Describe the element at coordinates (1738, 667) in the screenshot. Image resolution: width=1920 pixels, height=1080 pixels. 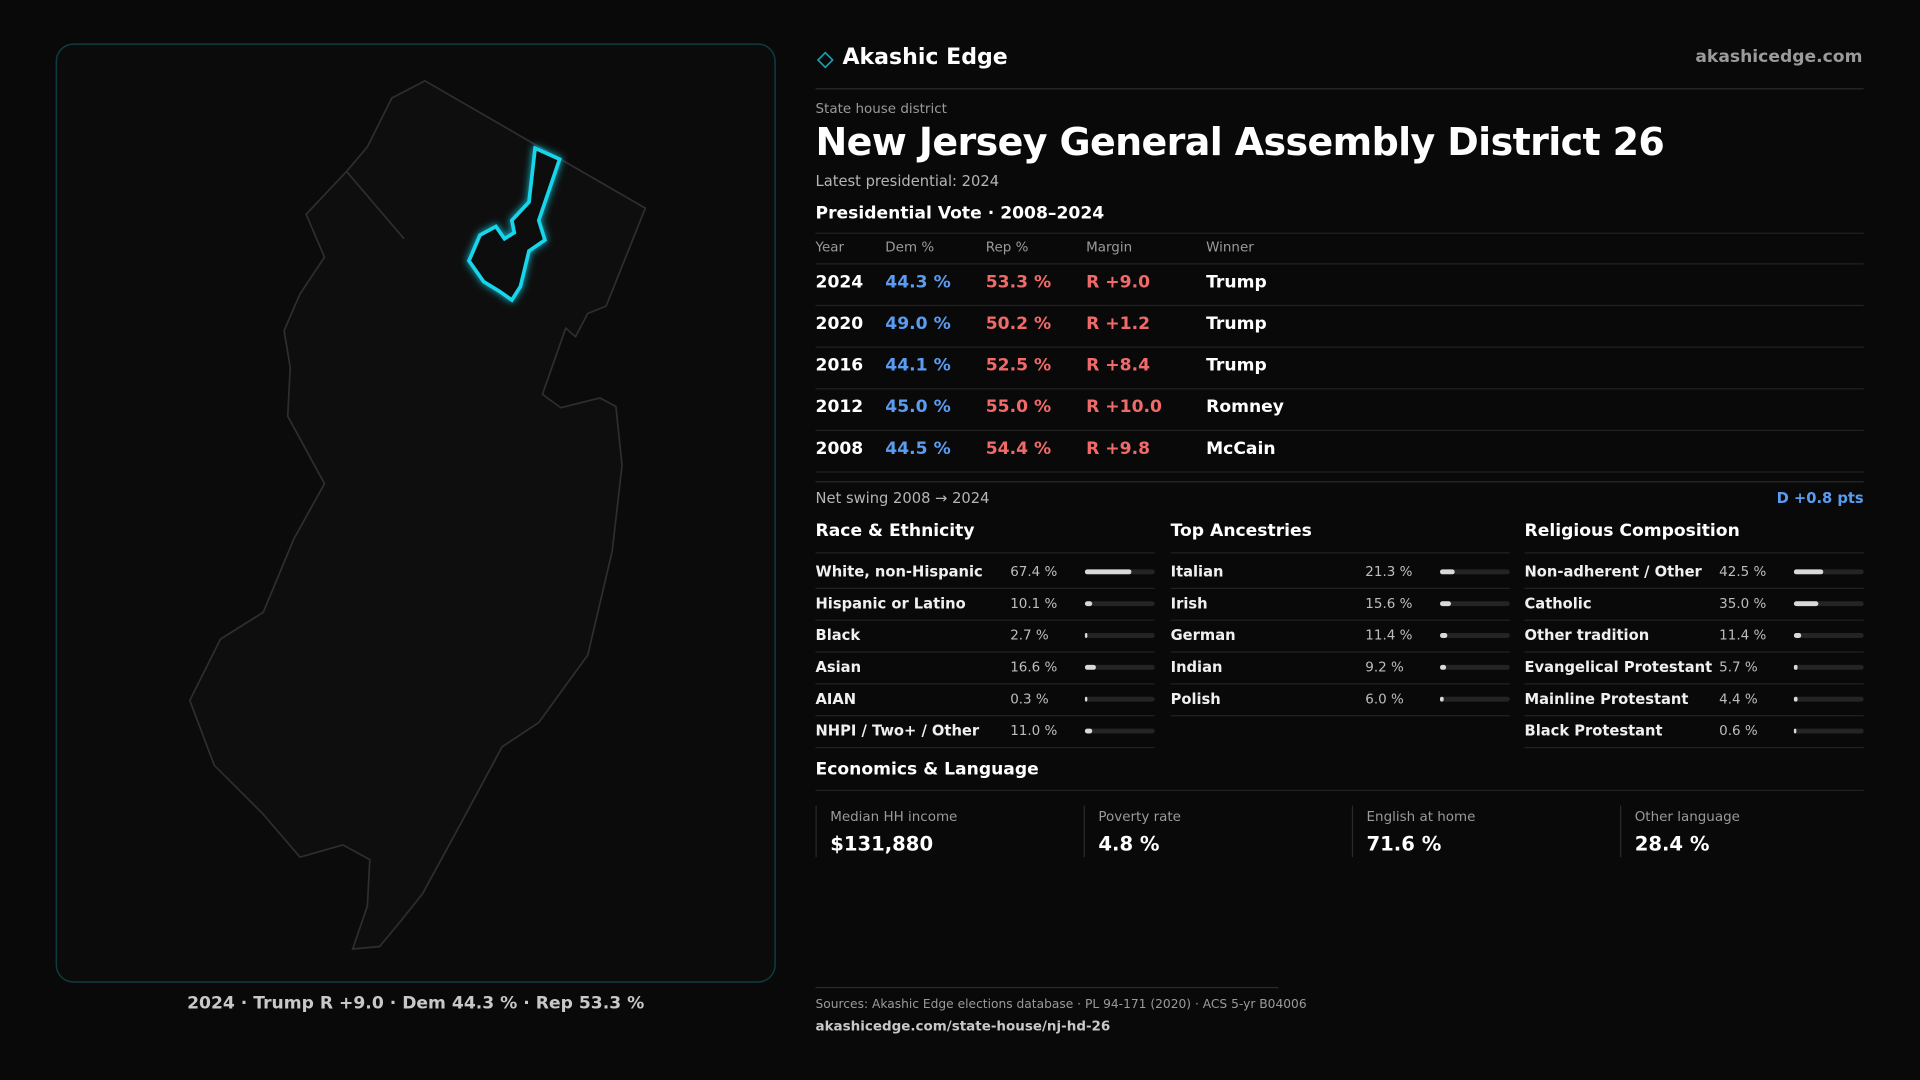
I see `row-value: 5.7 %` at that location.